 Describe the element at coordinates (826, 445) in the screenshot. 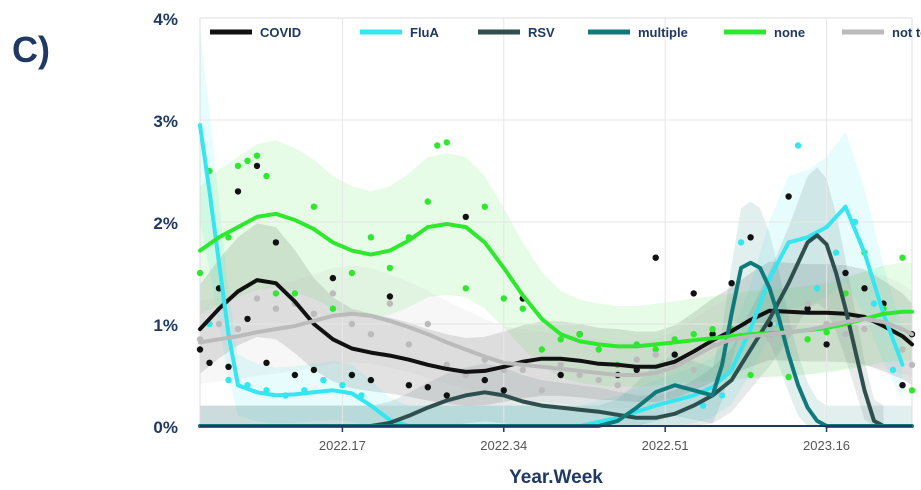

I see `x-tick-label: 2023.16` at that location.